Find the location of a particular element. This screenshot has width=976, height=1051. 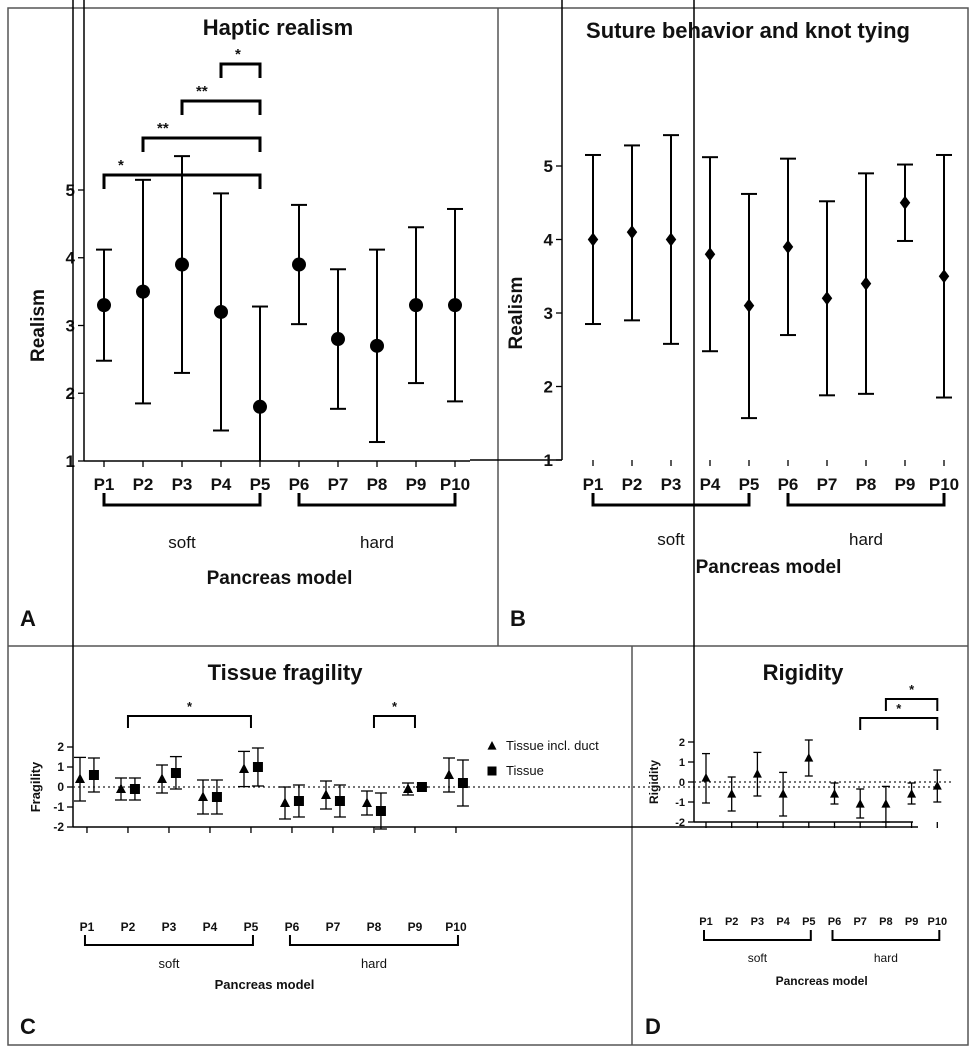

legend-marker is located at coordinates (492, 745).